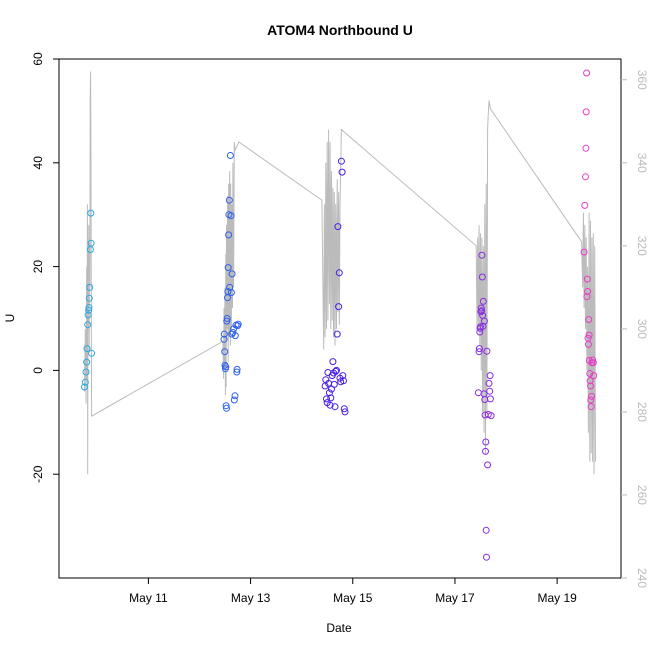  Describe the element at coordinates (38, 59) in the screenshot. I see `y-tick-label: 60` at that location.